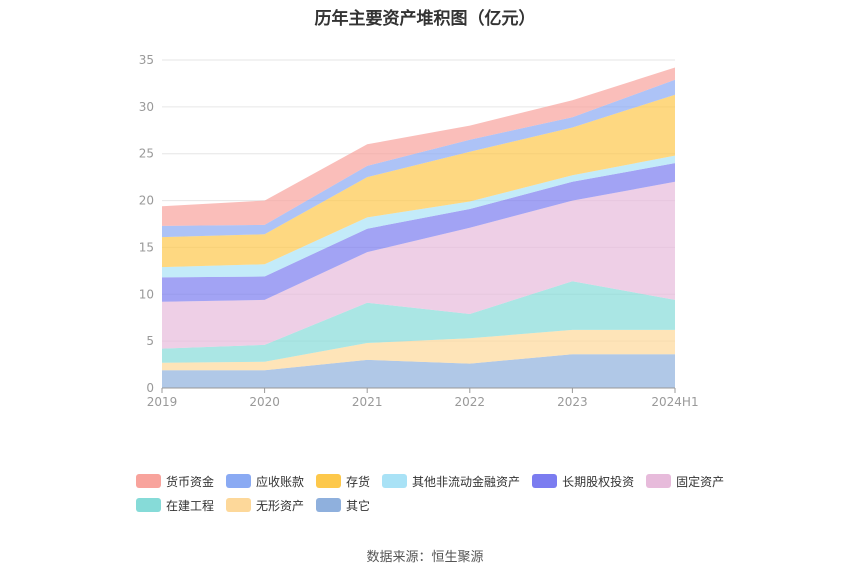  Describe the element at coordinates (466, 481) in the screenshot. I see `legend-label: 其他非流动金融资产` at that location.